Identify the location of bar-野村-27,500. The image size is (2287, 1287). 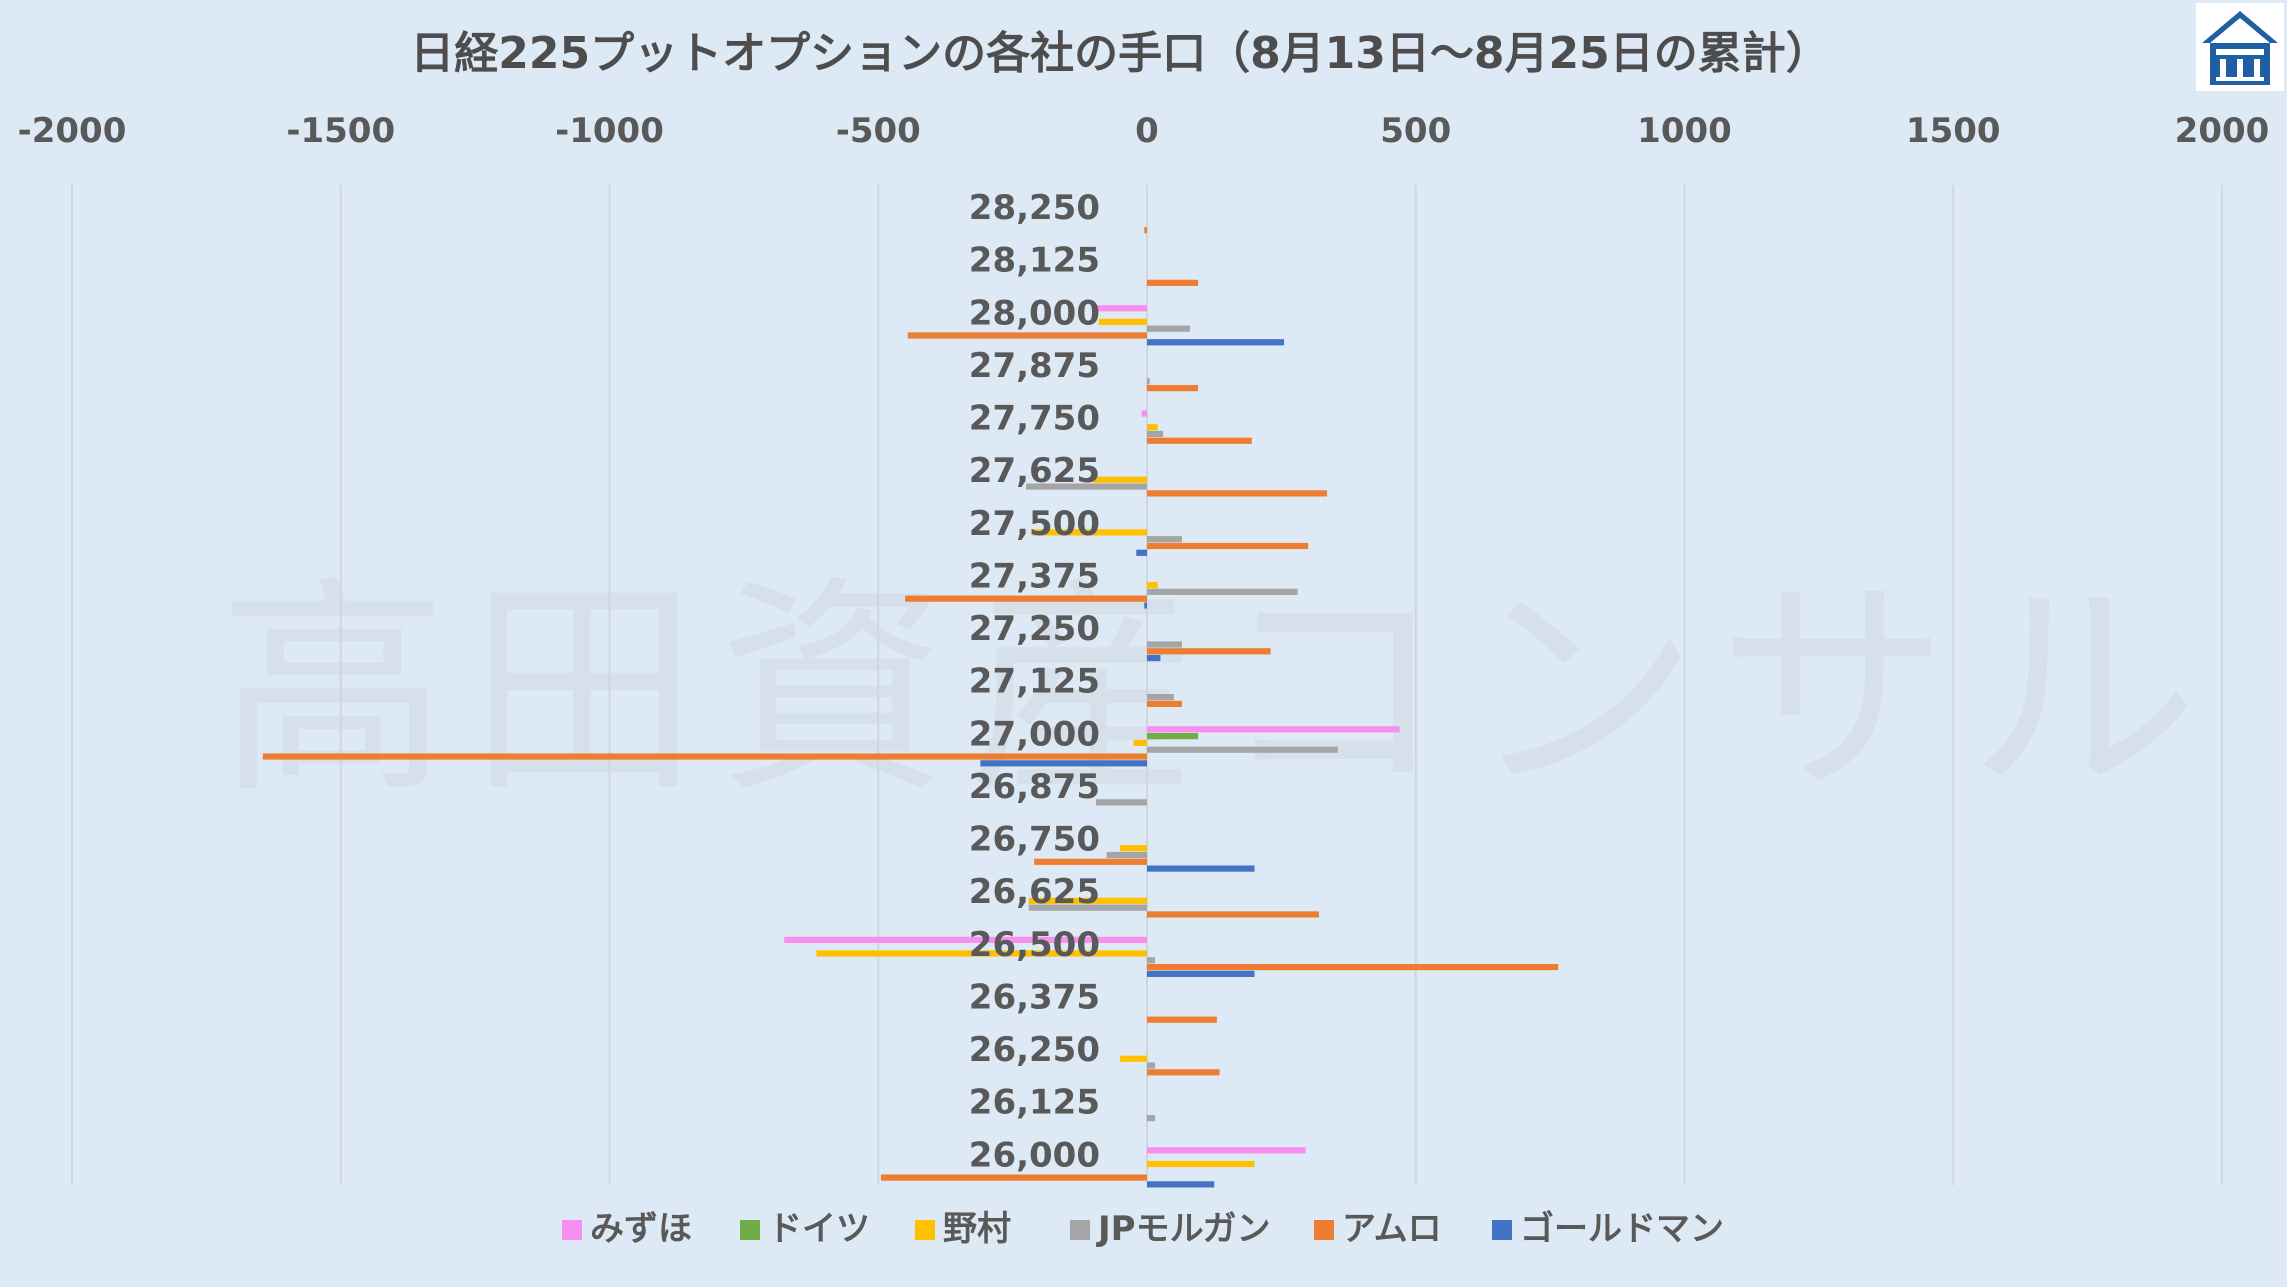
(1089, 532).